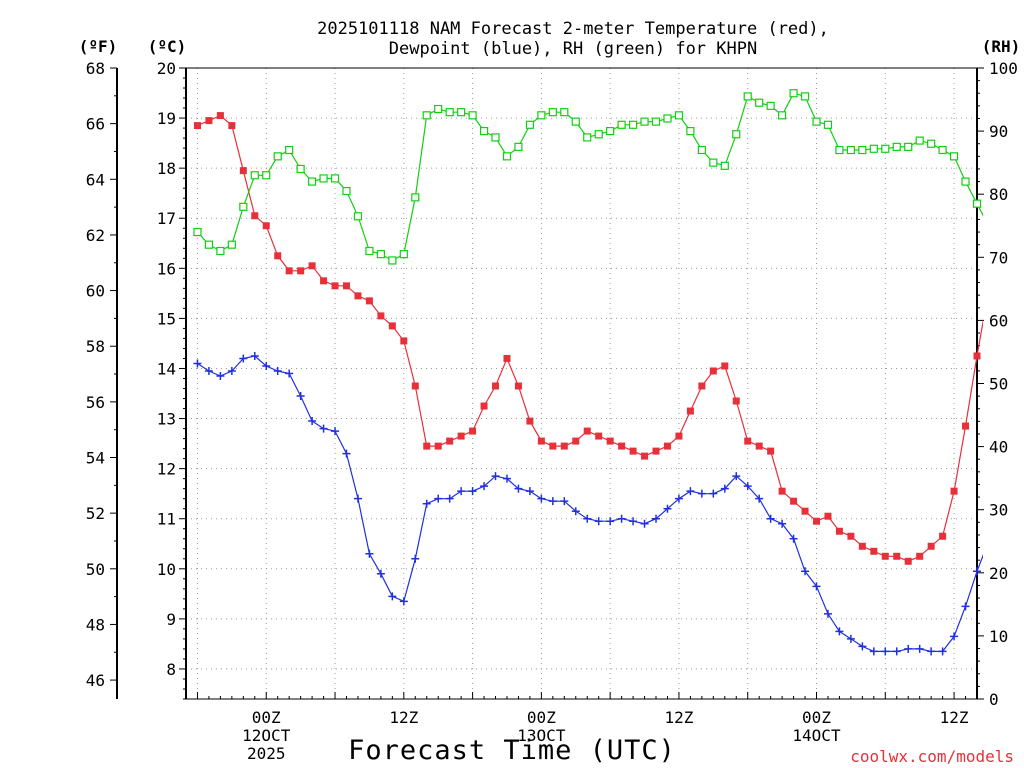 The width and height of the screenshot is (1024, 768). Describe the element at coordinates (166, 469) in the screenshot. I see `celsius-tick-label: 12` at that location.